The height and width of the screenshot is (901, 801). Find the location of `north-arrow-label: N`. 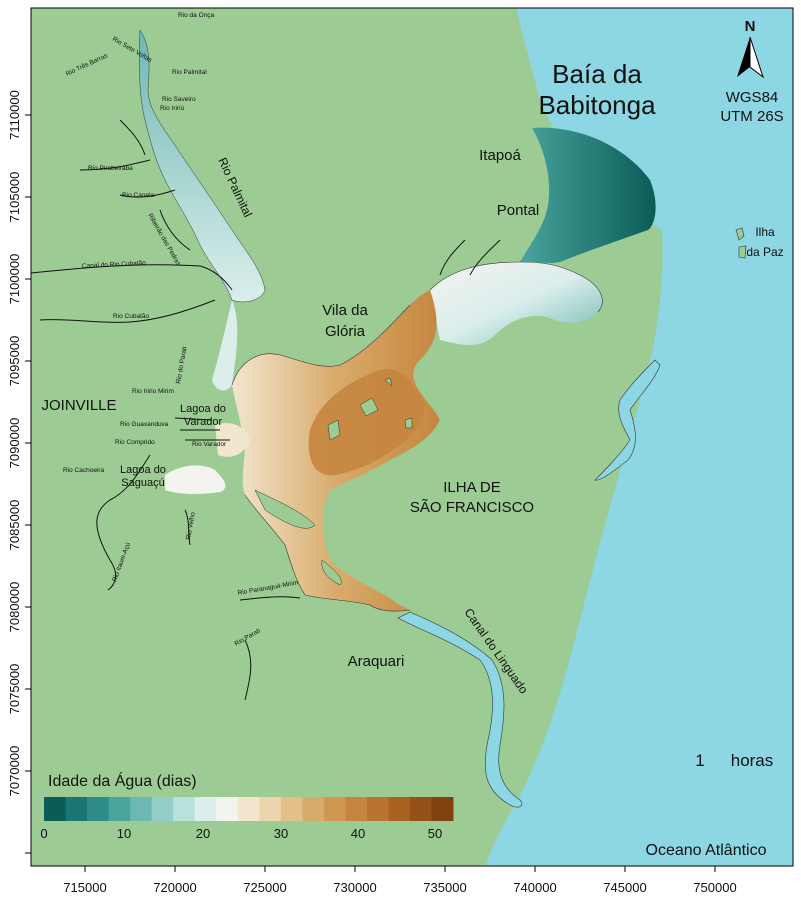

north-arrow-label: N is located at coordinates (750, 26).